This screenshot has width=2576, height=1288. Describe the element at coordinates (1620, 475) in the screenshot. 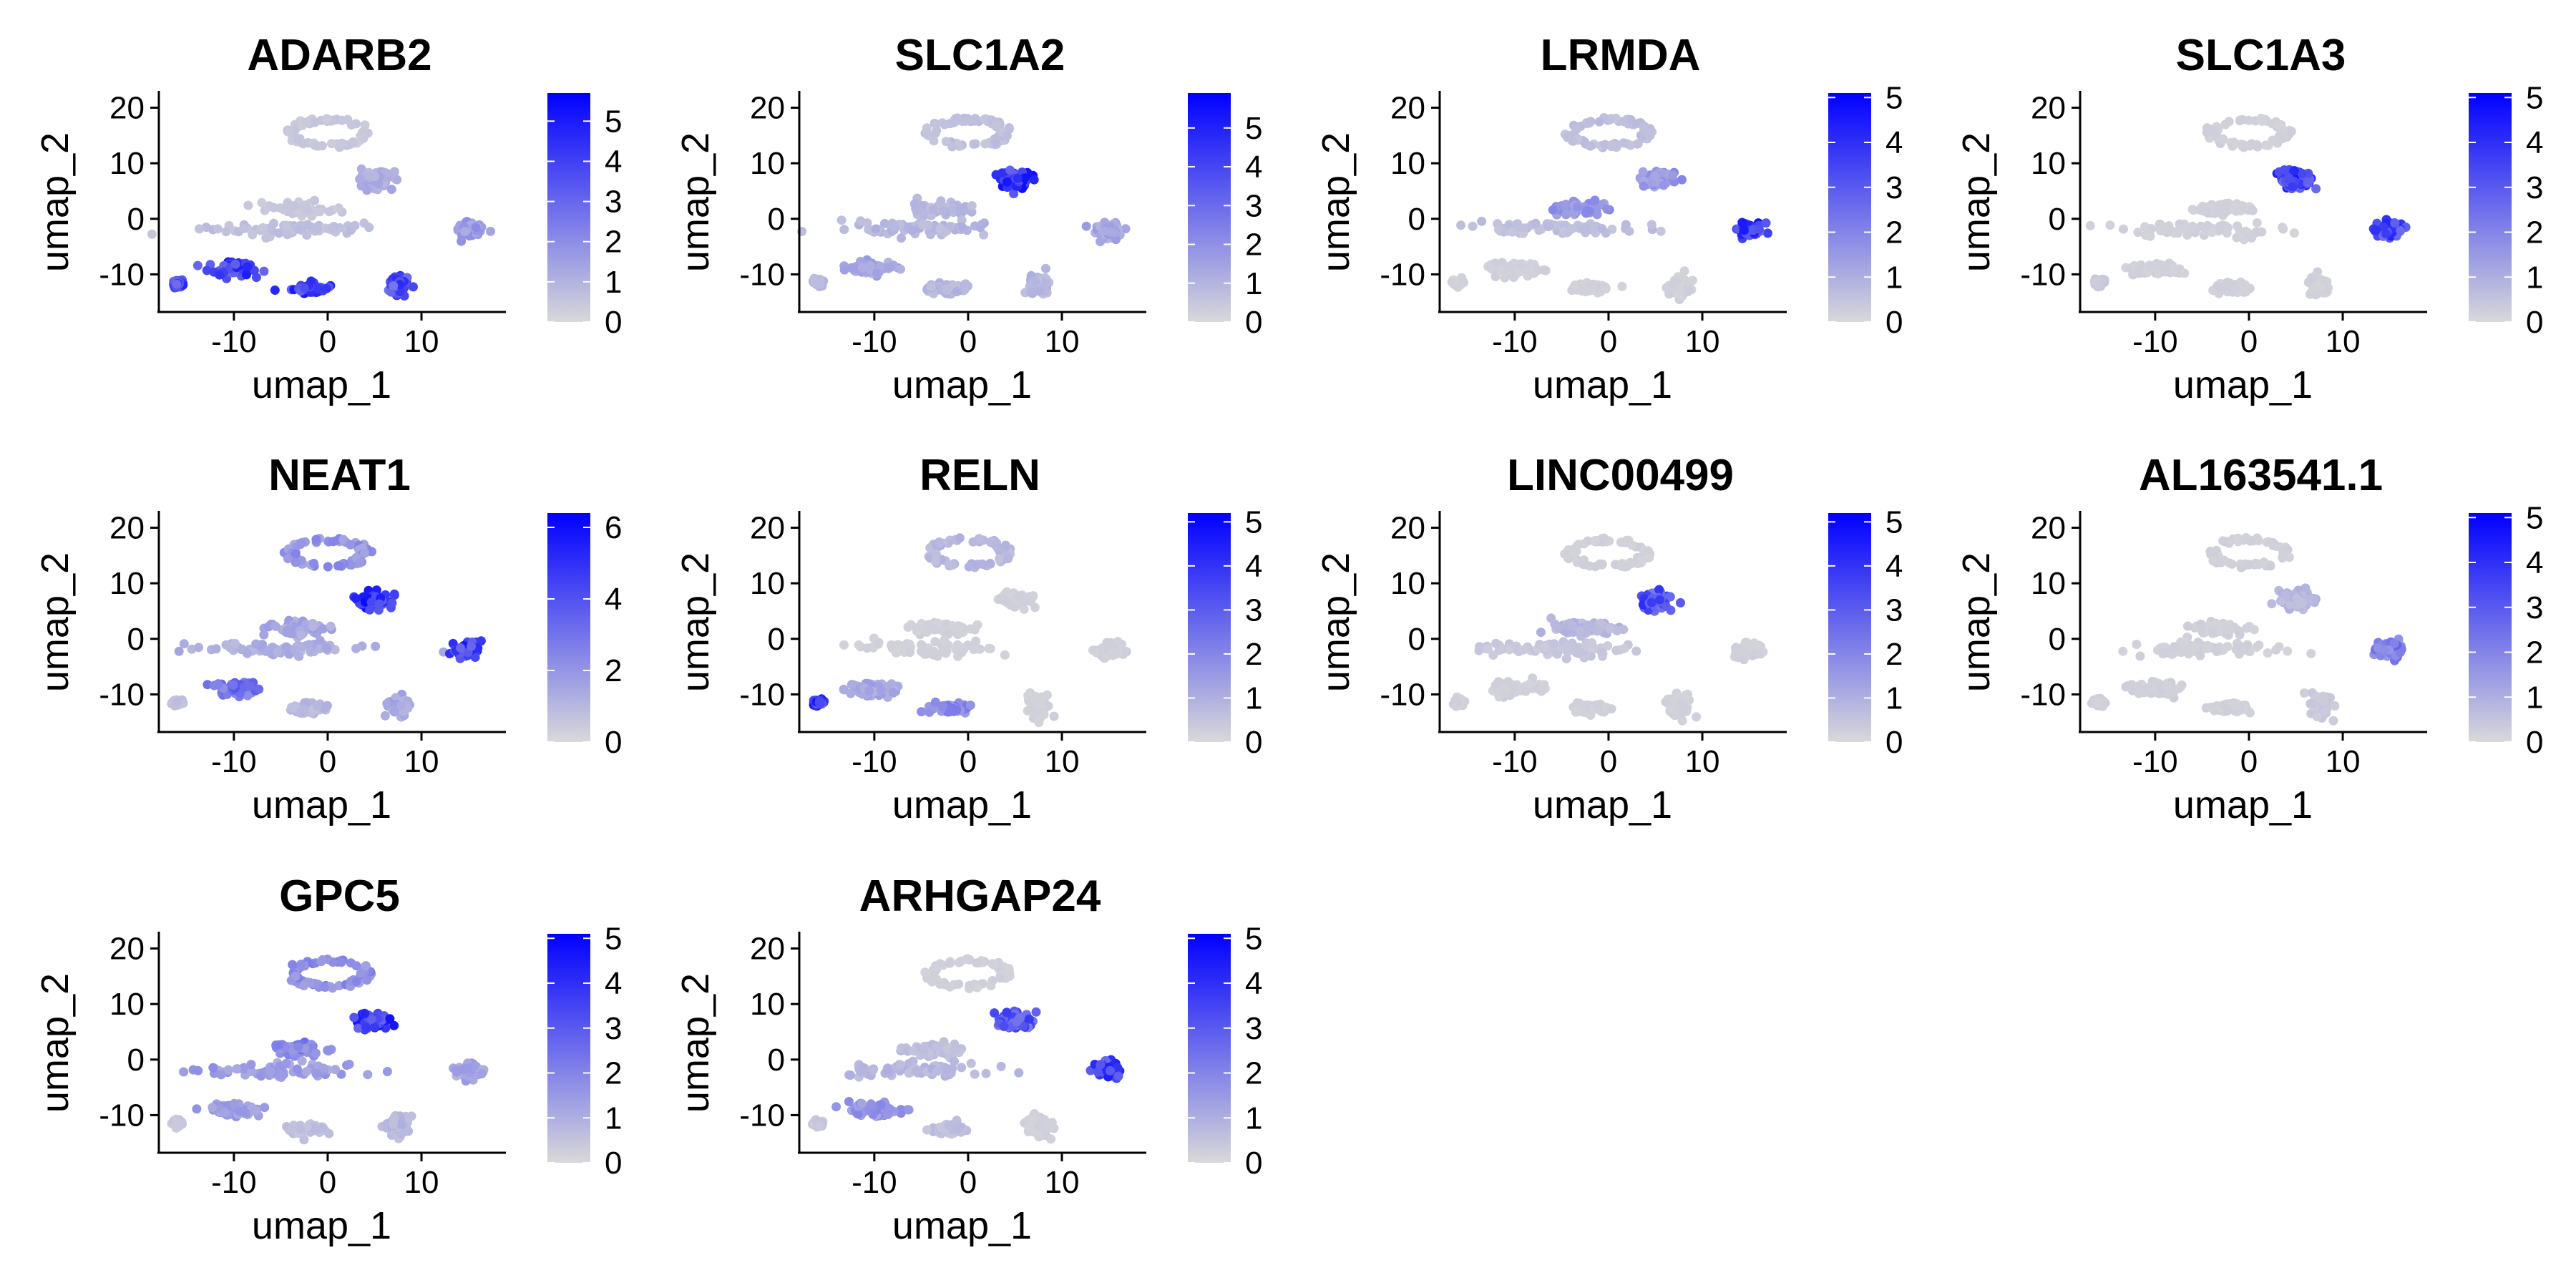

I see `panel-title: LINC00499` at that location.